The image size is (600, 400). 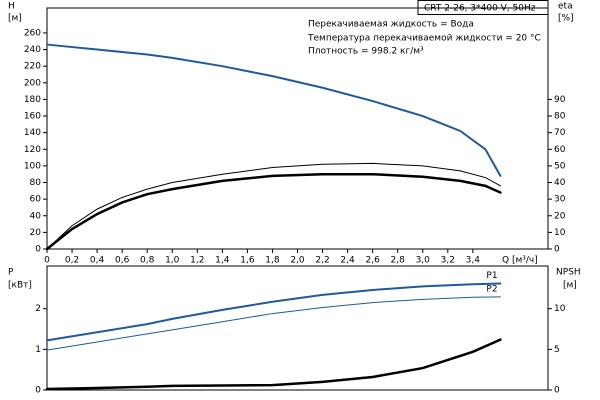 I want to click on y-tick-label: 20, so click(x=36, y=233).